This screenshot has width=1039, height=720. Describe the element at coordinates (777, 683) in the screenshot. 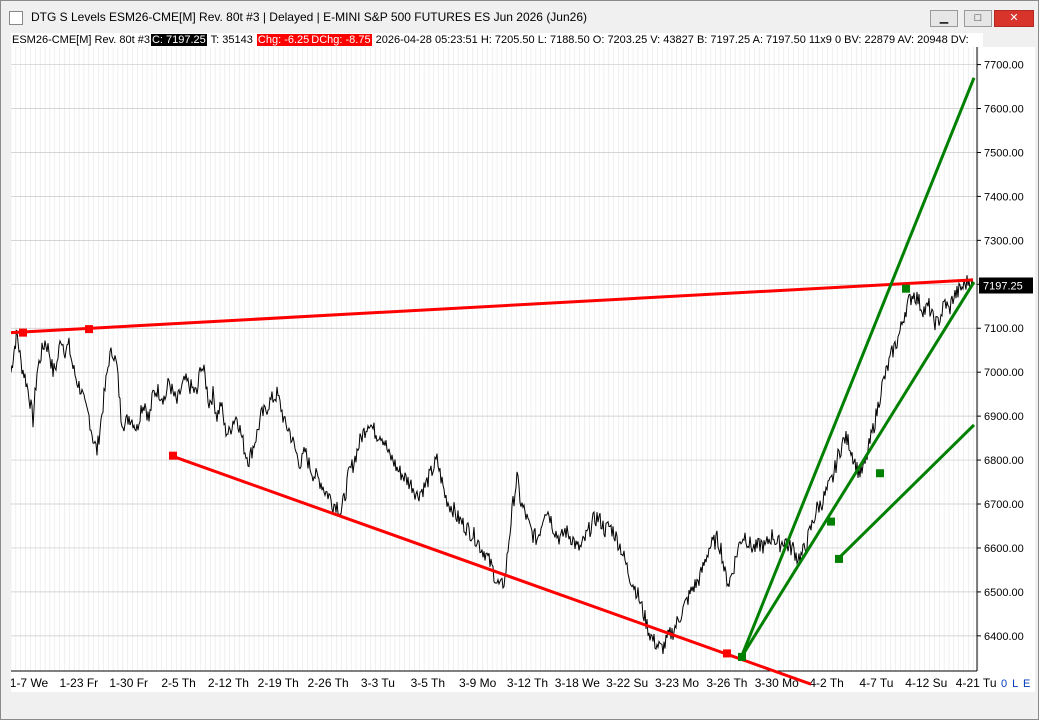

I see `x-tick-label: 3-30 Mo` at that location.